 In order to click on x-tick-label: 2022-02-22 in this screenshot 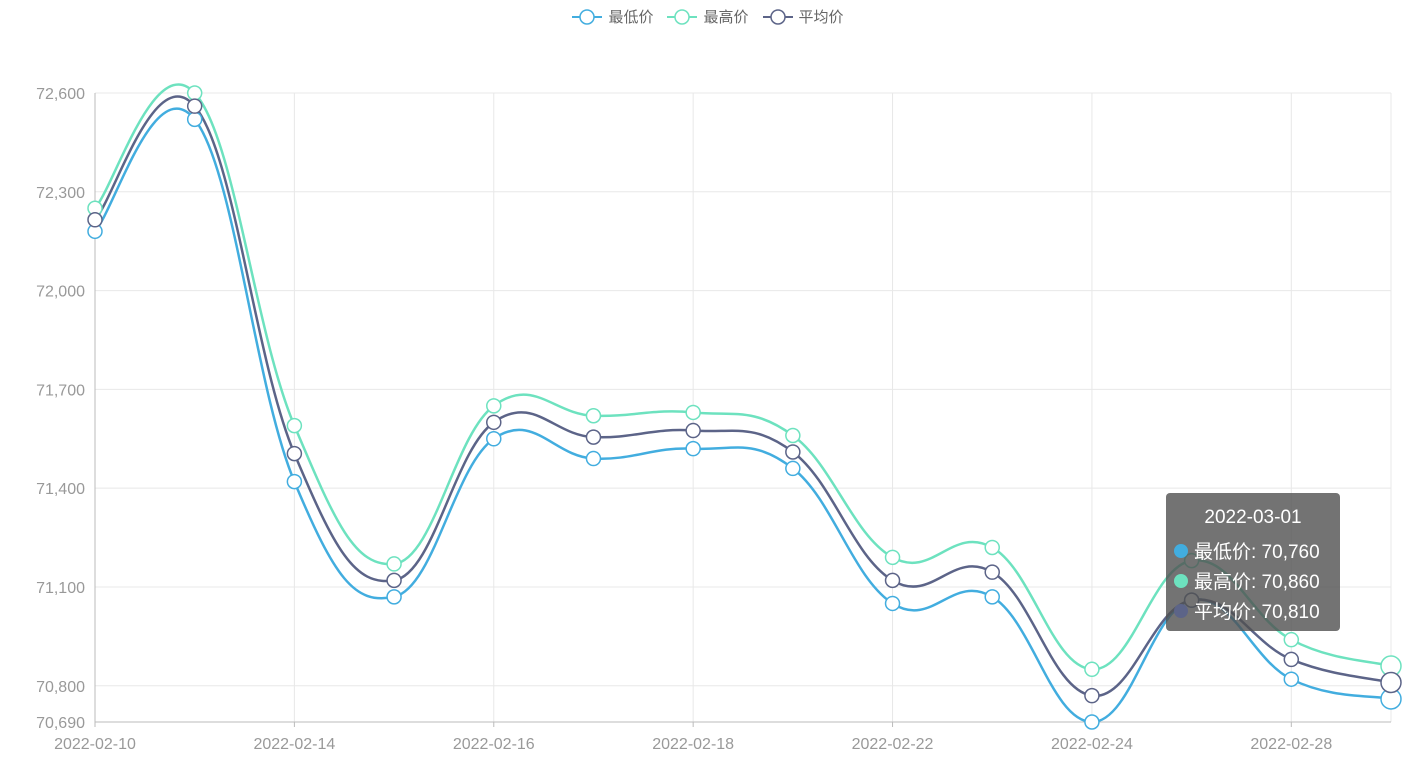, I will do `click(893, 744)`.